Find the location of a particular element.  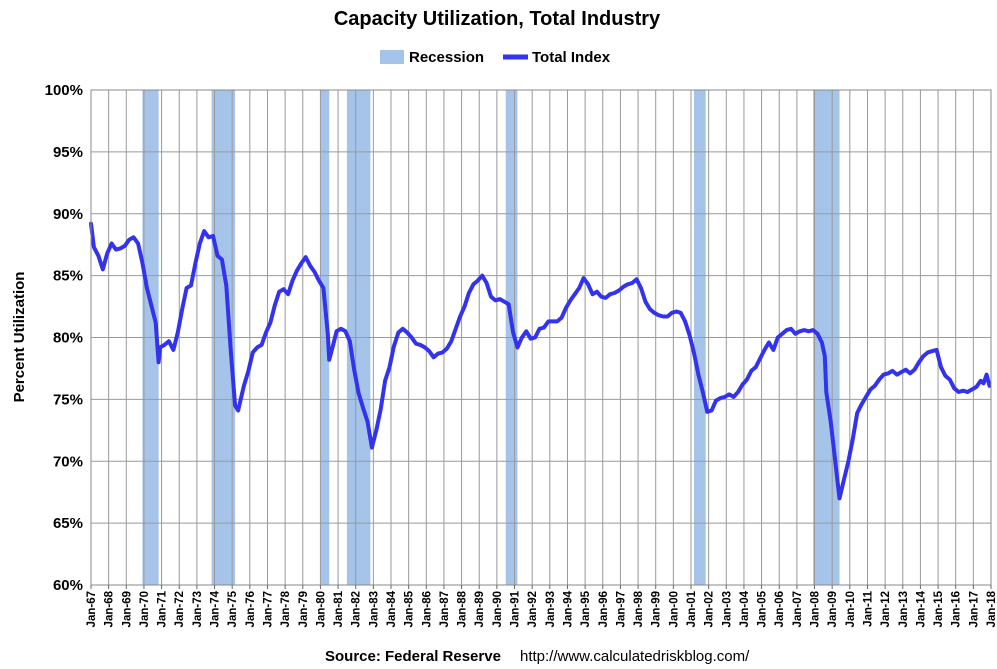

y-tick-label: 60% is located at coordinates (68, 585).